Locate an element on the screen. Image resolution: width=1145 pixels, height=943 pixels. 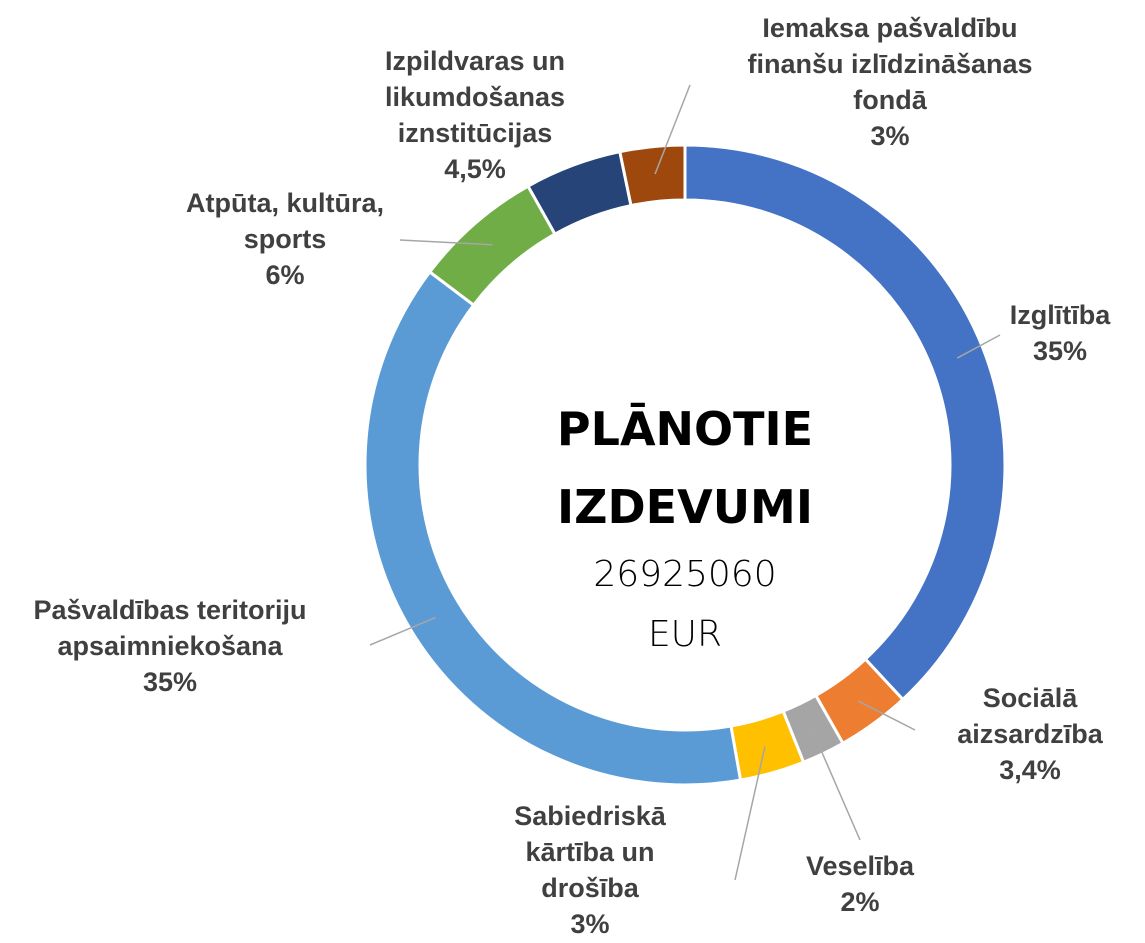
slice-value-label: 3,4% is located at coordinates (1030, 770).